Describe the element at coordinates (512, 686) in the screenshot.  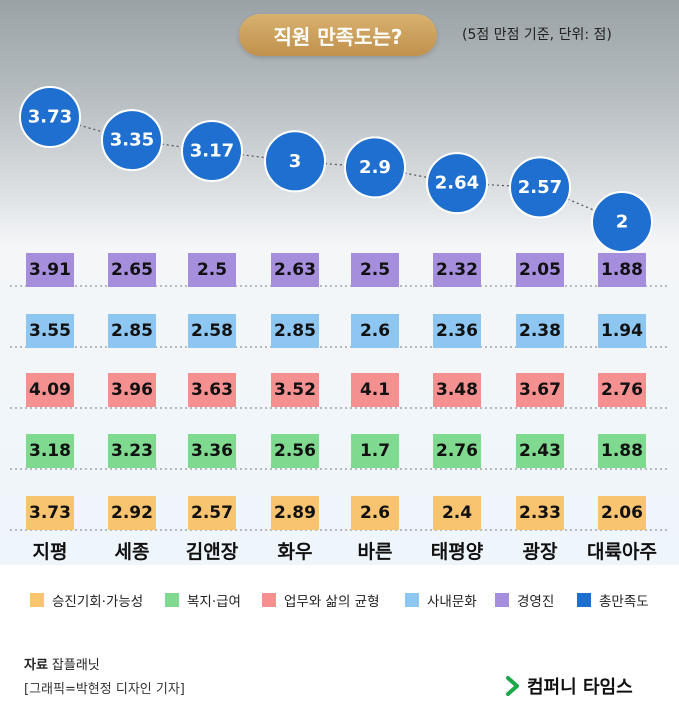
I see `chevron-right-icon` at that location.